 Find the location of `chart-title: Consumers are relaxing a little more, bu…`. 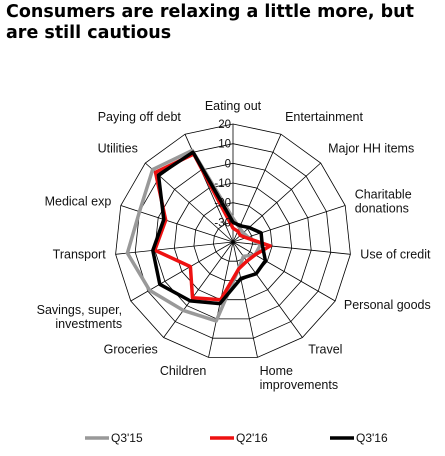

chart-title: Consumers are relaxing a little more, bu… is located at coordinates (210, 22).